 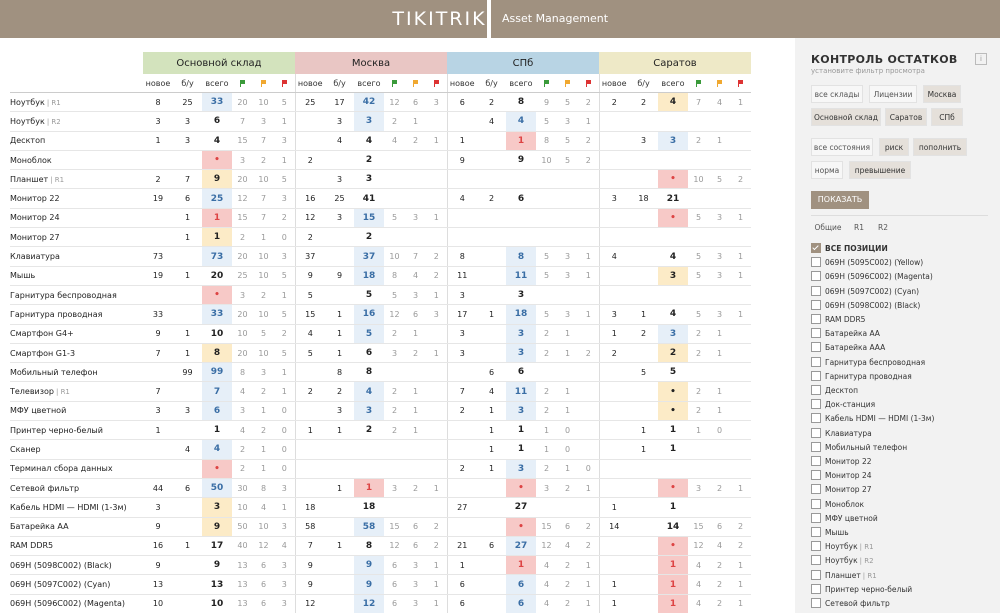 I want to click on app-logo: TIKITRIK, so click(x=439, y=19).